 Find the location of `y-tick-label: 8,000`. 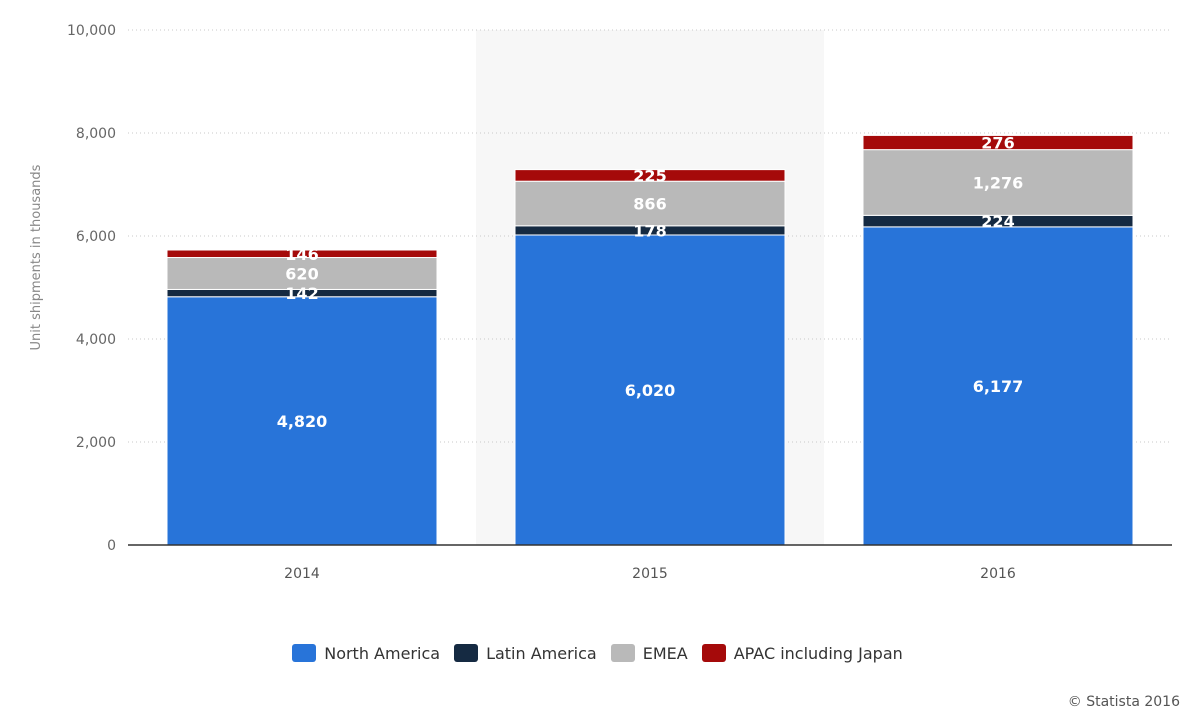

y-tick-label: 8,000 is located at coordinates (96, 134).